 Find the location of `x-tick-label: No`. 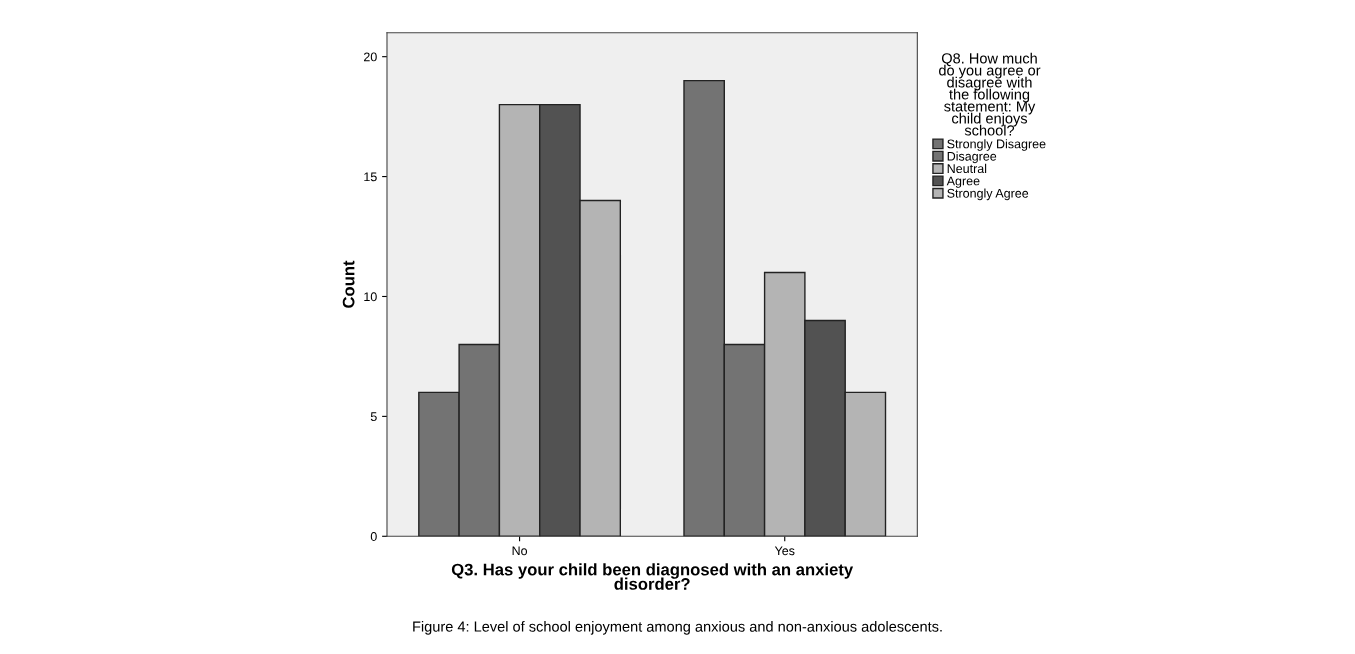

x-tick-label: No is located at coordinates (520, 551).